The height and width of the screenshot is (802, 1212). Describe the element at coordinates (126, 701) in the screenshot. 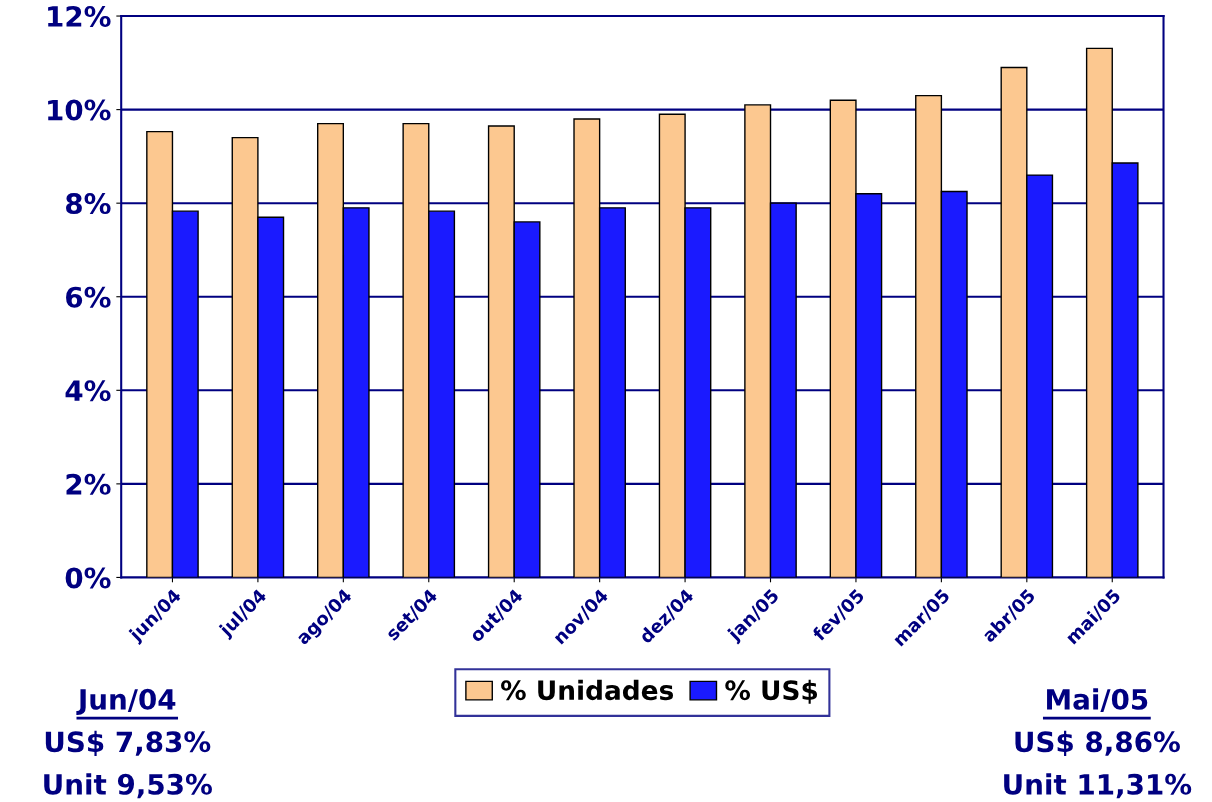

I see `text: Jun/04` at that location.